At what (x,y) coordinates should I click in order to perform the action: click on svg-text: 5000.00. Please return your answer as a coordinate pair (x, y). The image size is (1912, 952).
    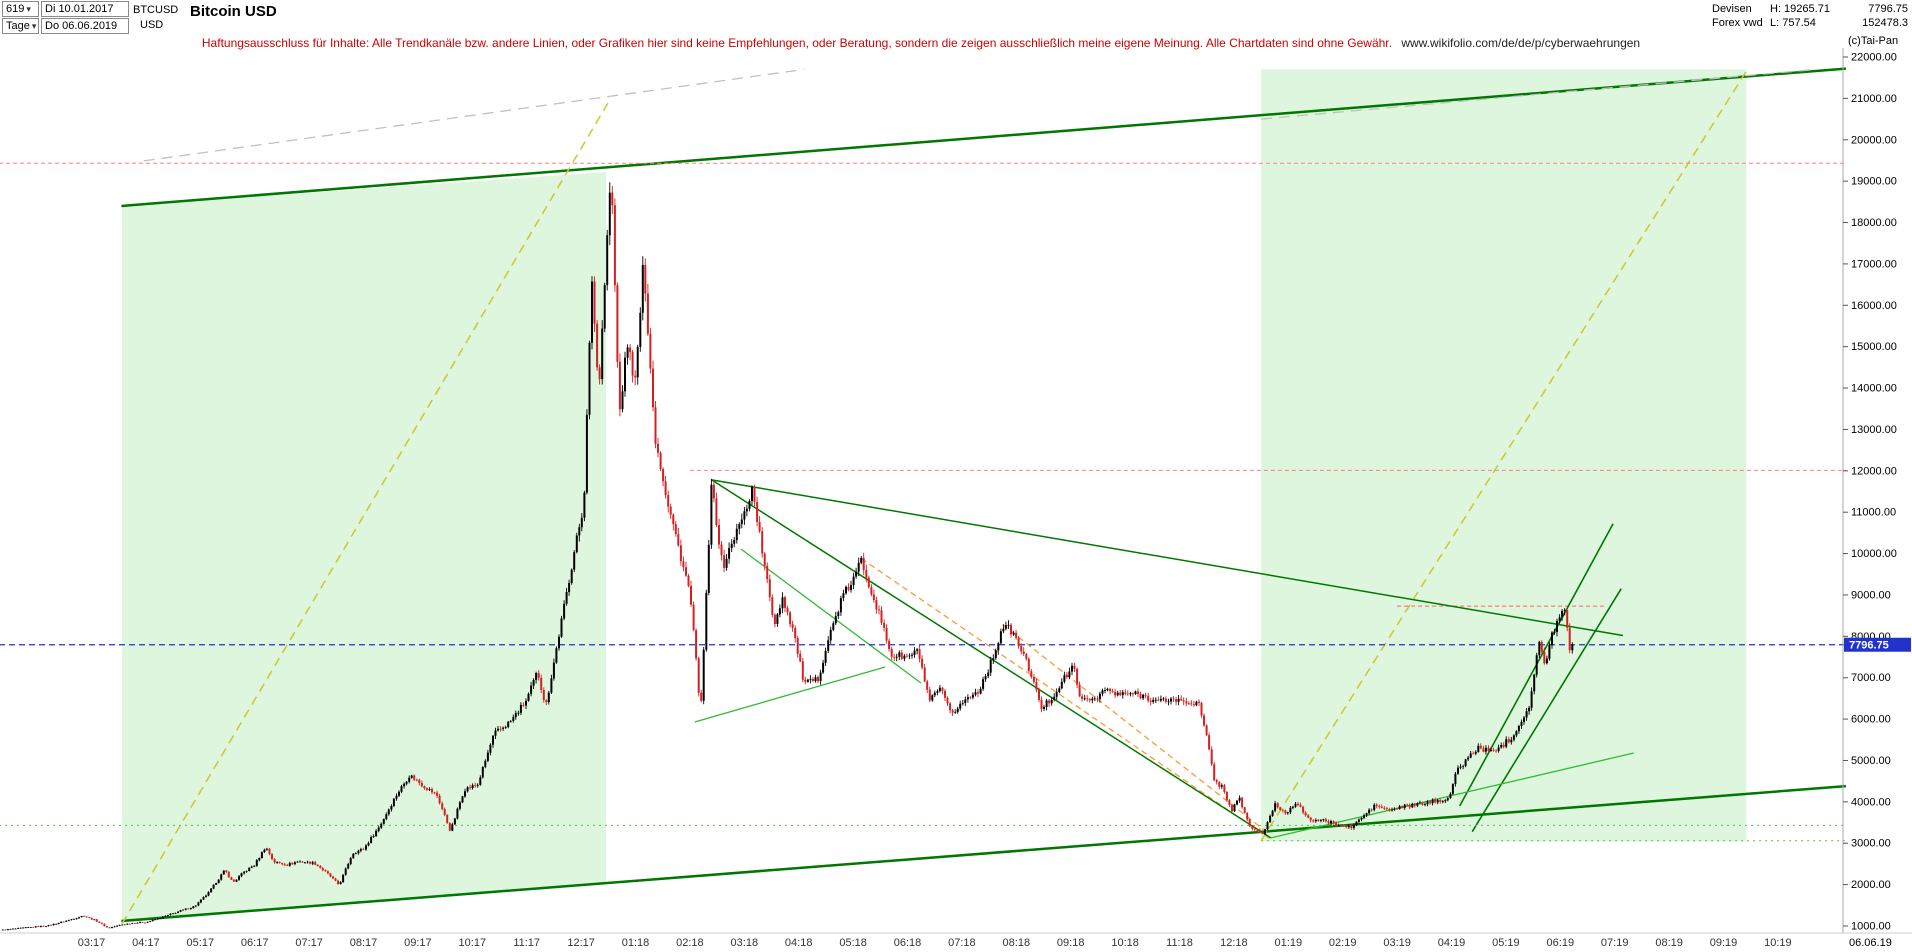
    Looking at the image, I should click on (1871, 761).